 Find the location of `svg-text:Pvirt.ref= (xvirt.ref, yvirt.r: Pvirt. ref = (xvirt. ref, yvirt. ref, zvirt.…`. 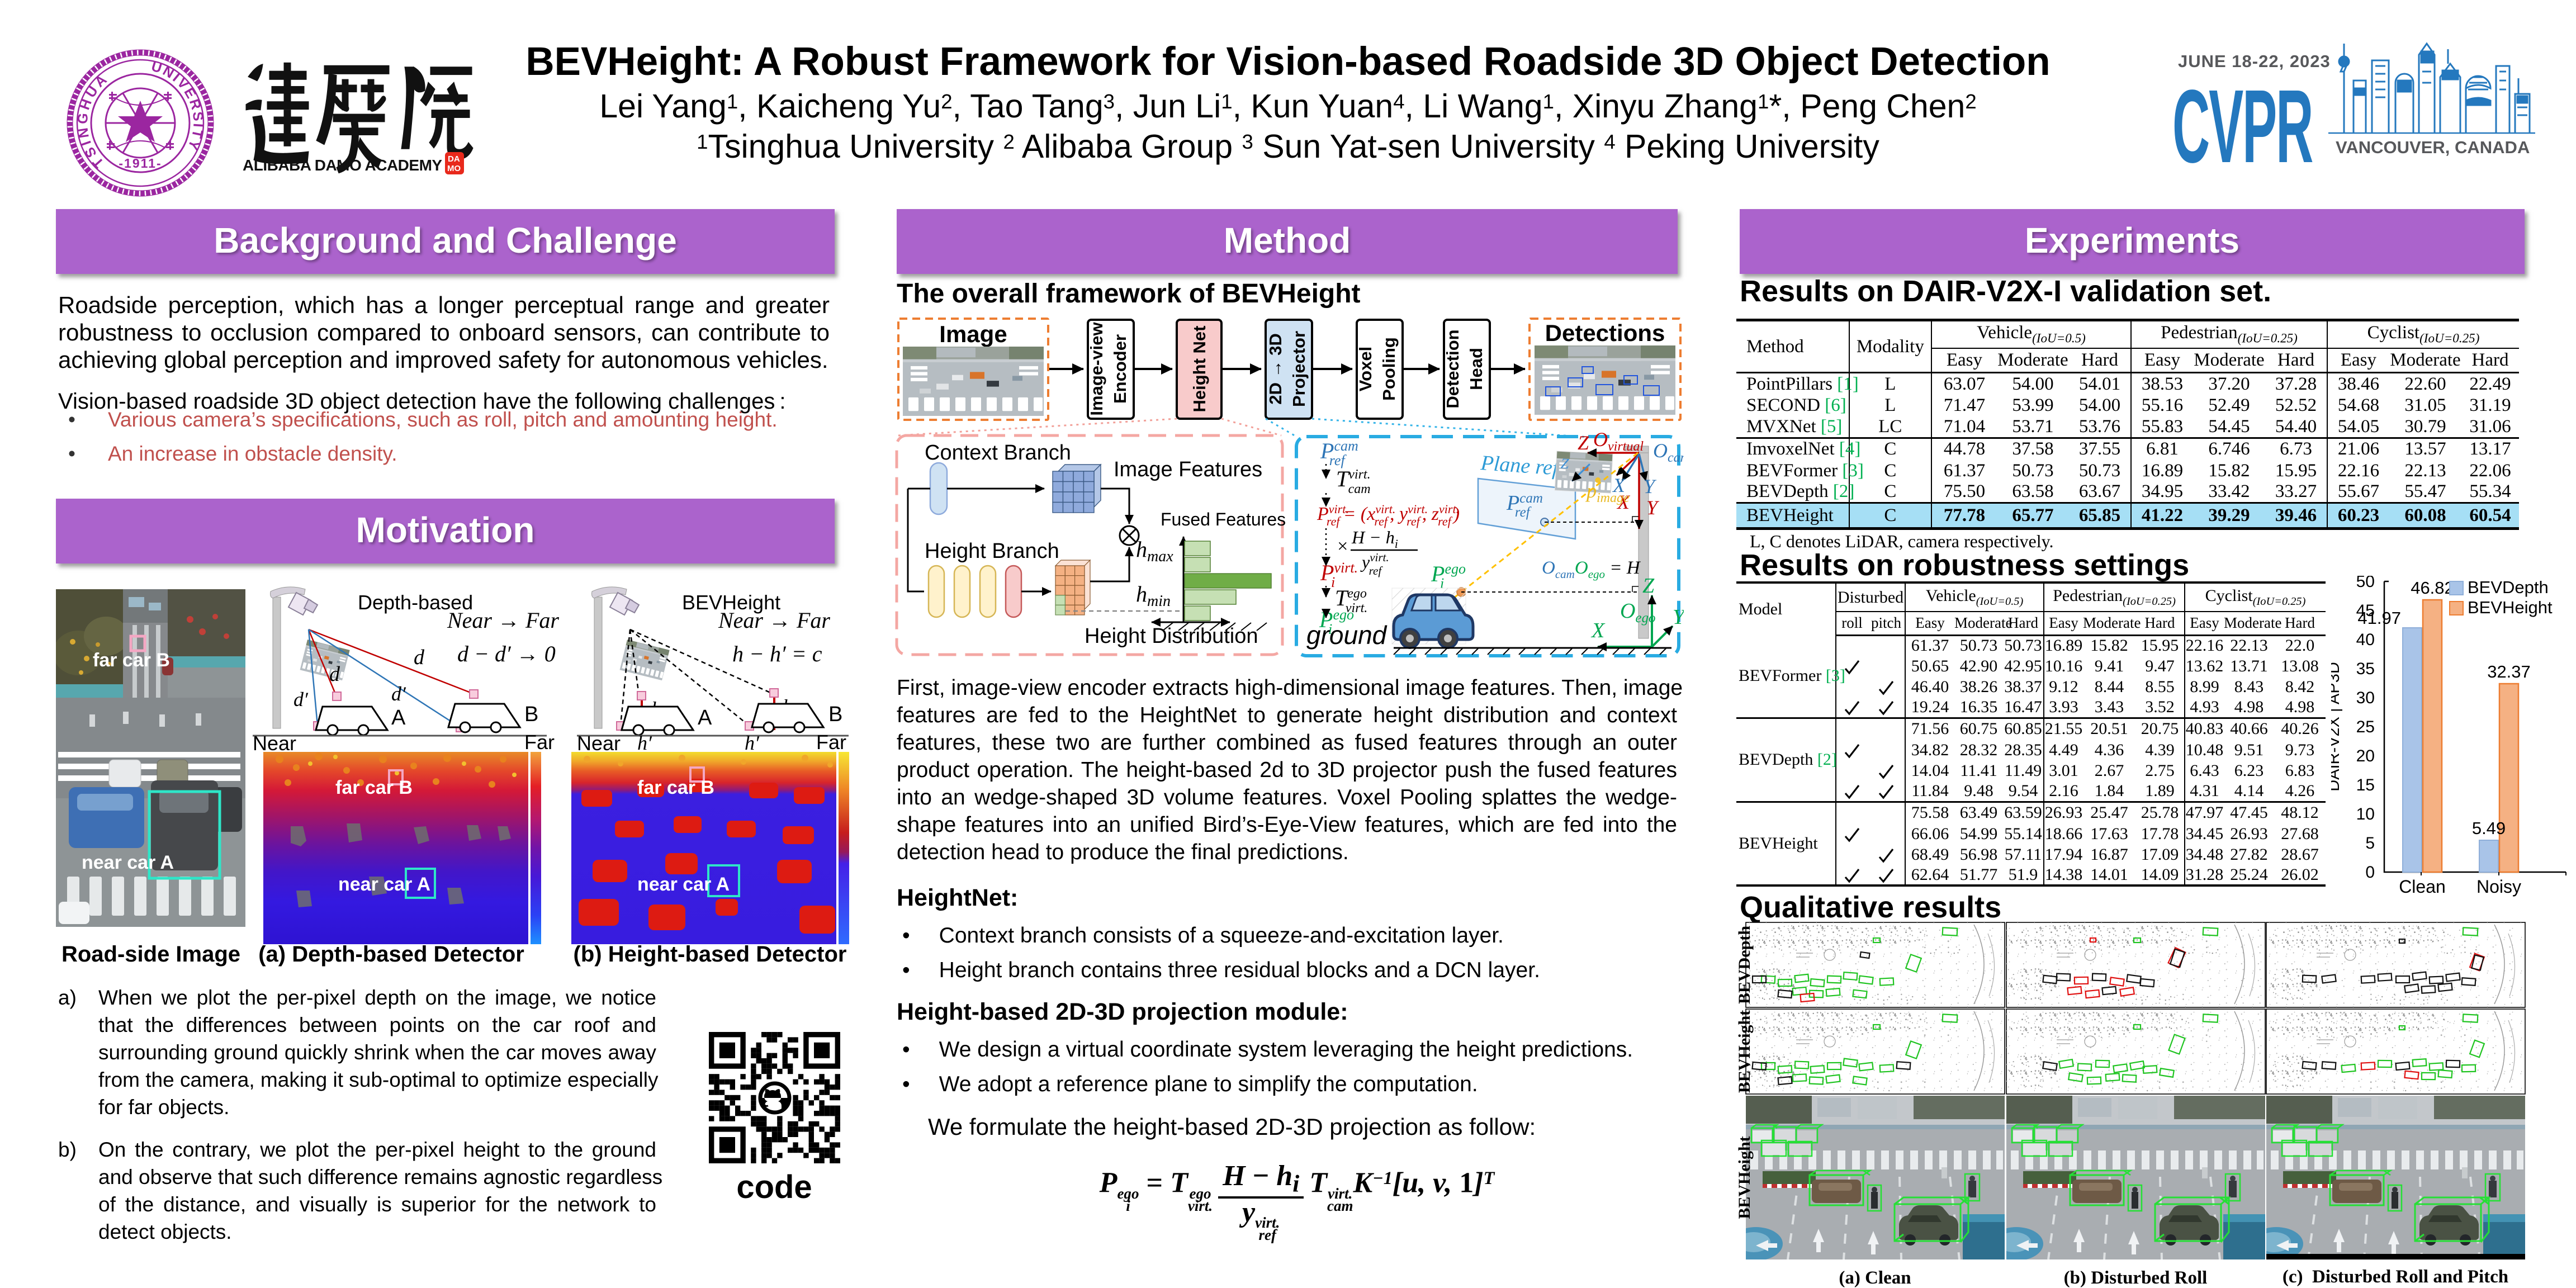

svg-text:Pvirt.ref= (xvirt.ref, yvirt.r: Pvirt. ref = (xvirt. ref, yvirt. ref, zvirt.… is located at coordinates (1388, 515).